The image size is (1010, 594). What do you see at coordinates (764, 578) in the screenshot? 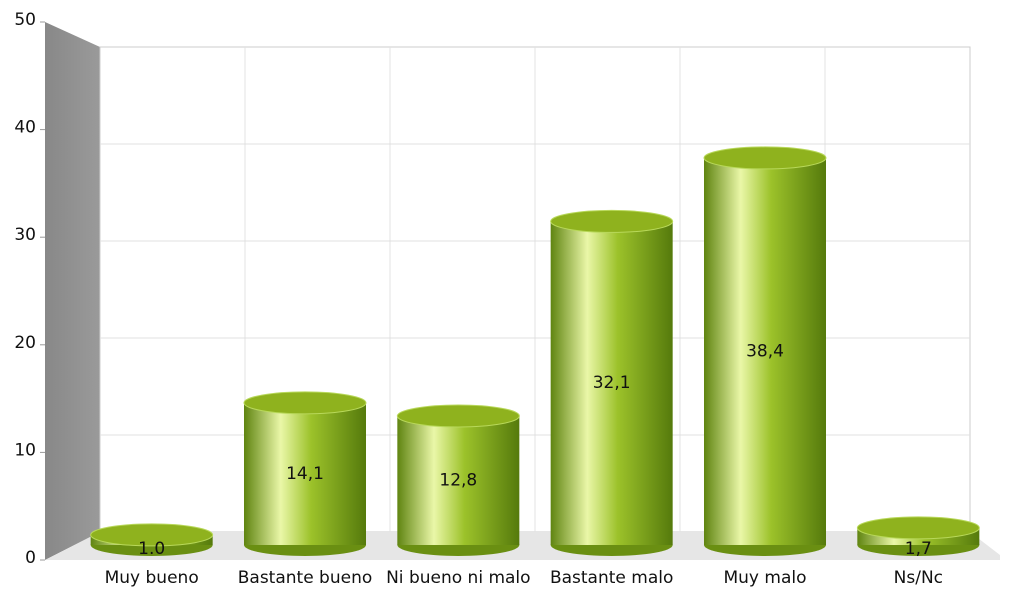
I see `x-tick-label: Muy malo` at bounding box center [764, 578].